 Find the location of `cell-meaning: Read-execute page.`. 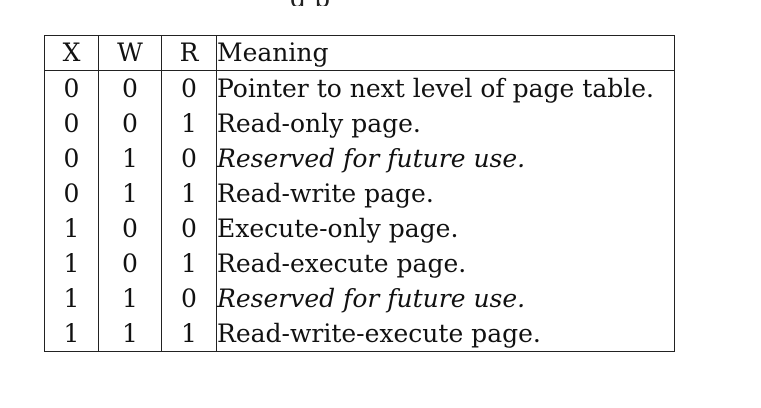

cell-meaning: Read-execute page. is located at coordinates (445, 263).